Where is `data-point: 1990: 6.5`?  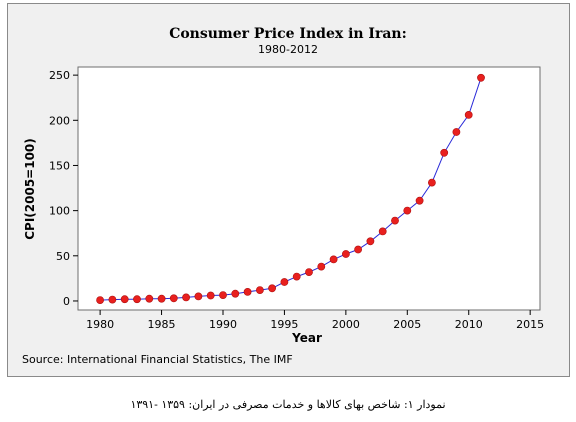 data-point: 1990: 6.5 is located at coordinates (223, 295).